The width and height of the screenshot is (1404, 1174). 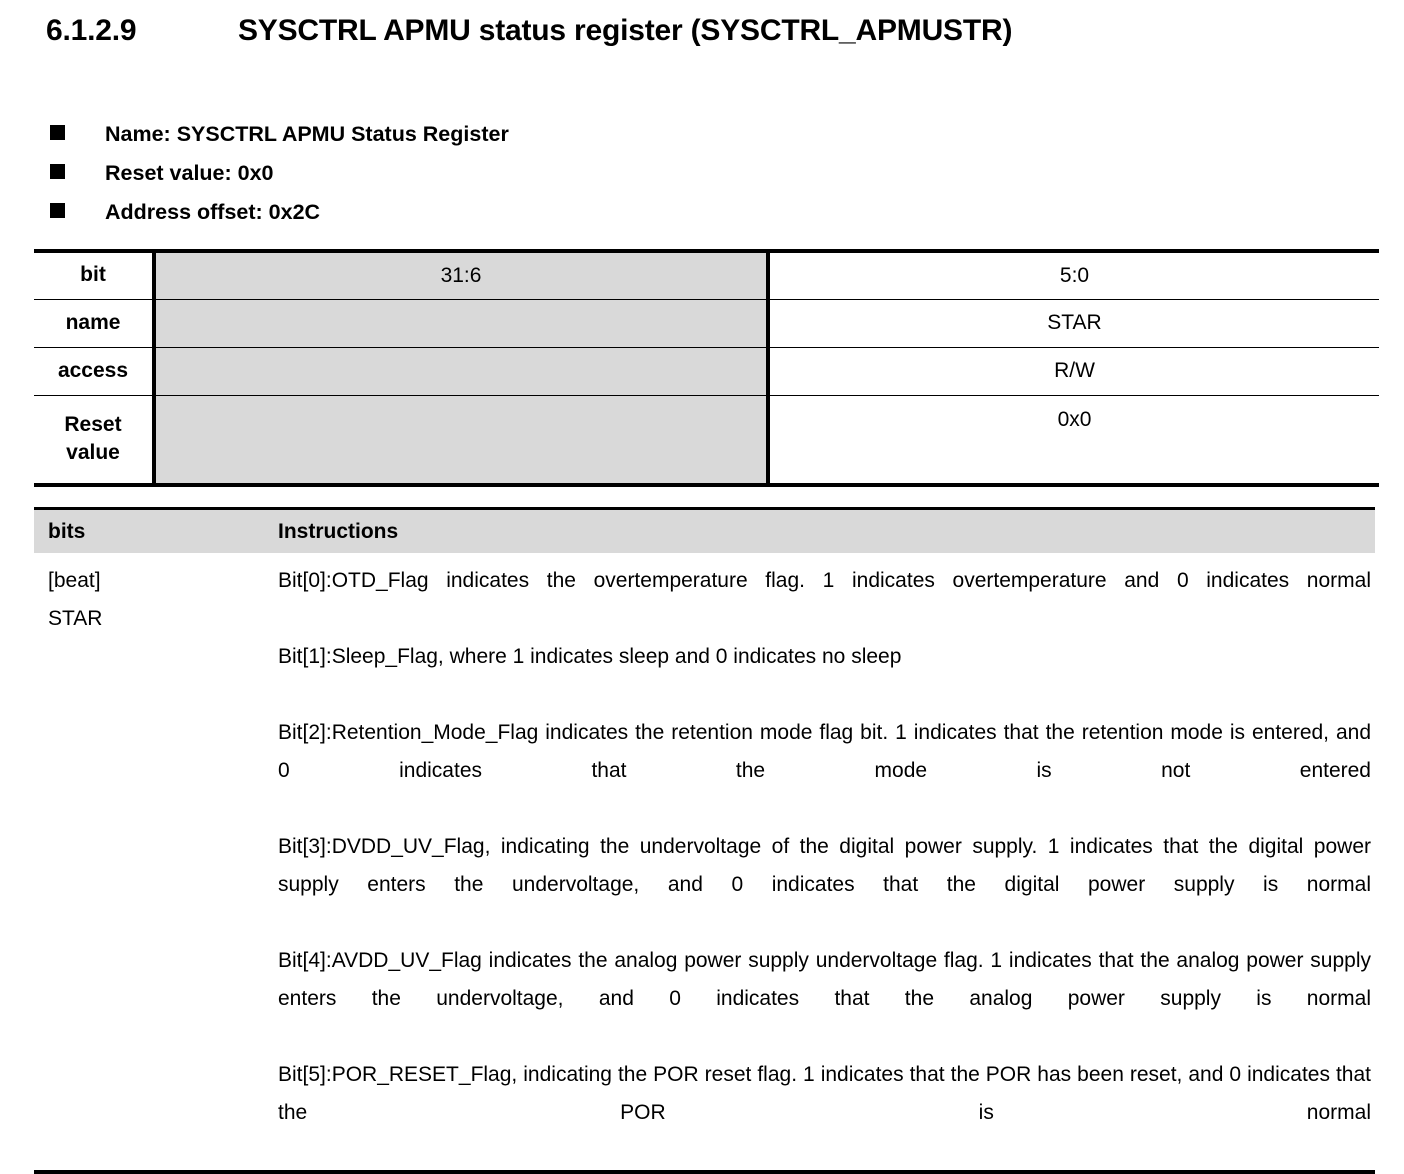 What do you see at coordinates (1073, 274) in the screenshot?
I see `bit-range-low: 5:0` at bounding box center [1073, 274].